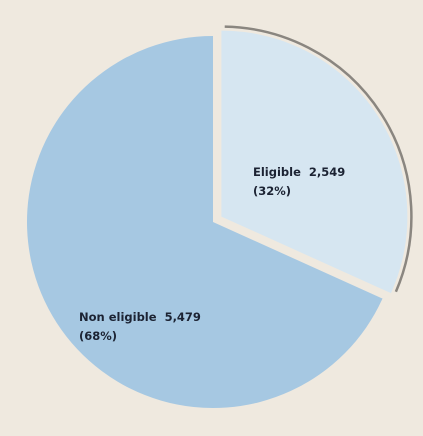 This screenshot has width=423, height=436. Describe the element at coordinates (301, 181) in the screenshot. I see `slice-label-eligible: Eligible 2,549 (32%)` at that location.